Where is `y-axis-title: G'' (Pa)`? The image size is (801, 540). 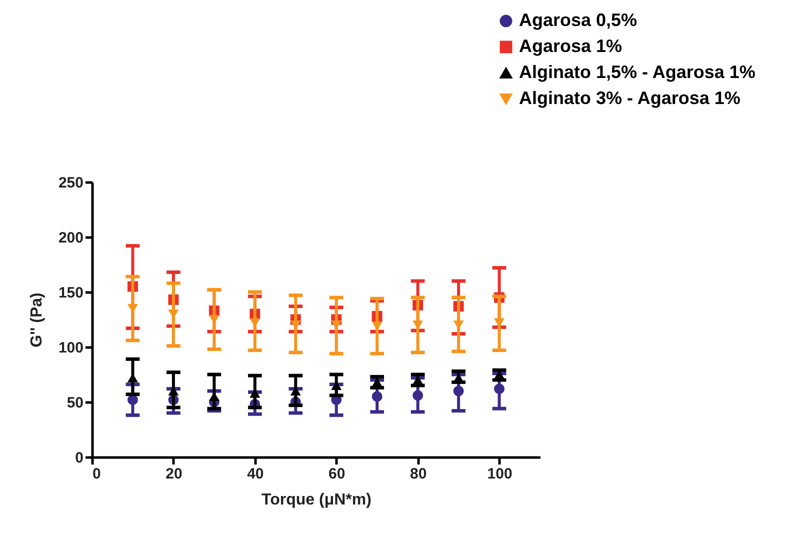 y-axis-title: G'' (Pa) is located at coordinates (37, 320).